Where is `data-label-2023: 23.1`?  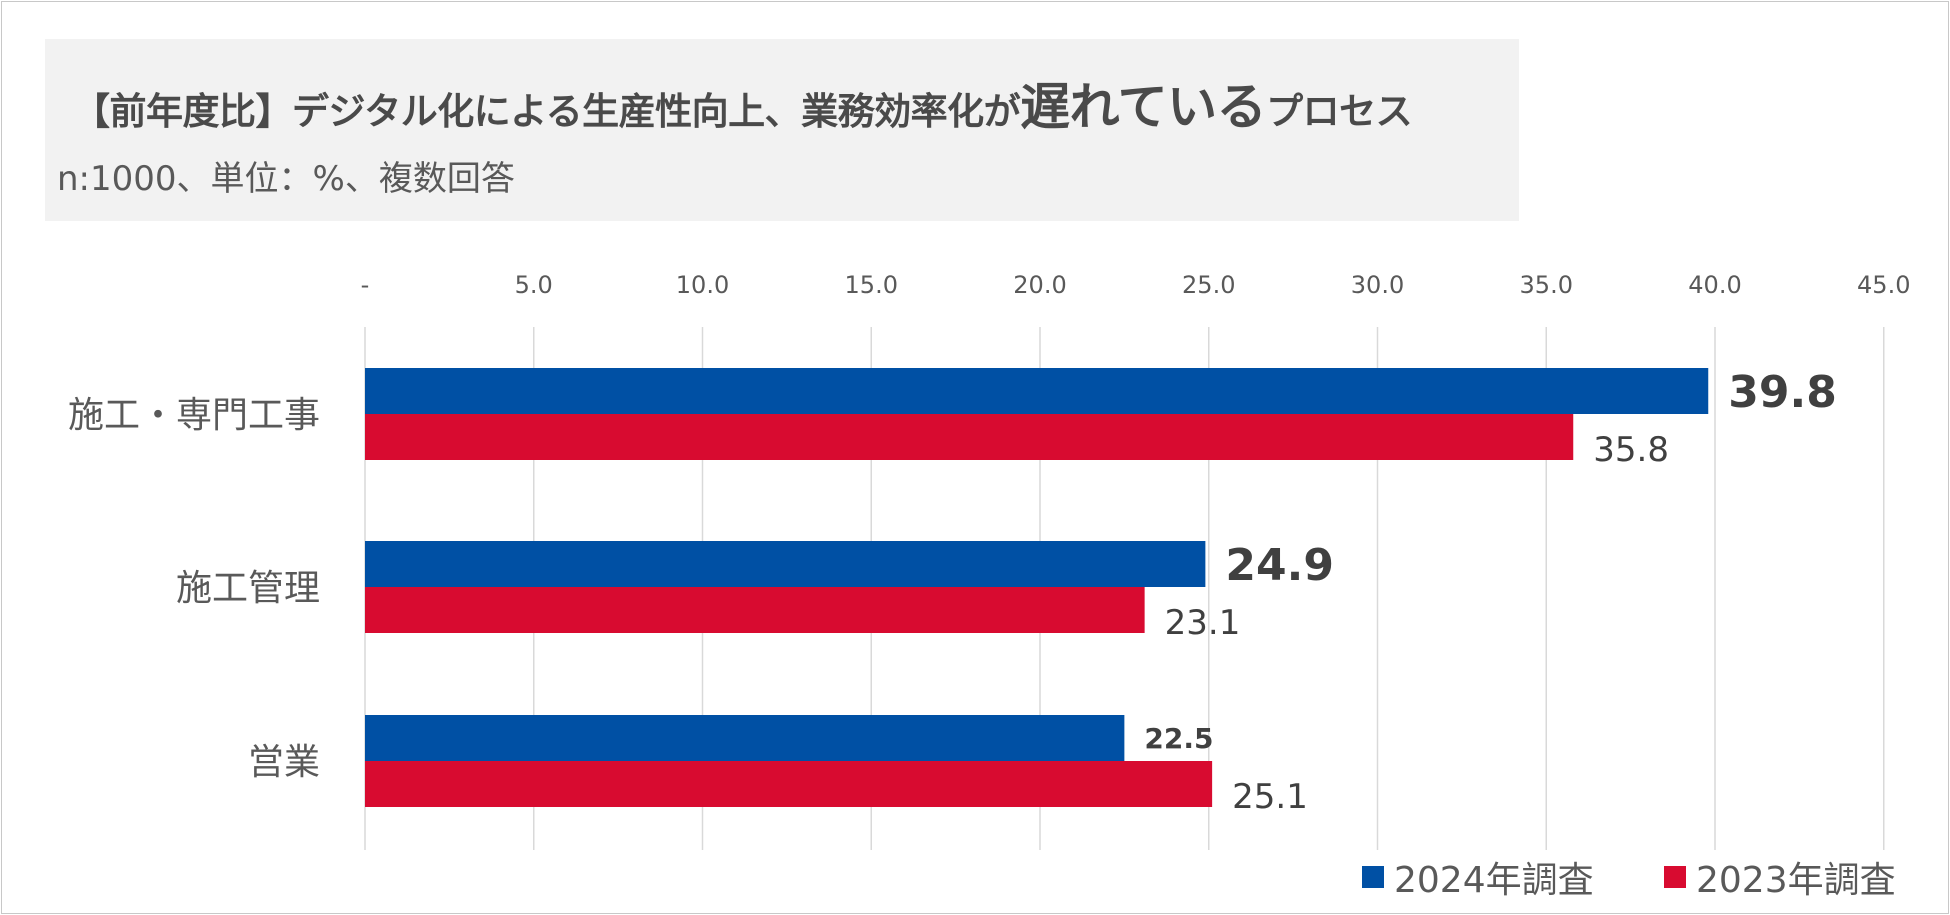
data-label-2023: 23.1 is located at coordinates (1203, 623).